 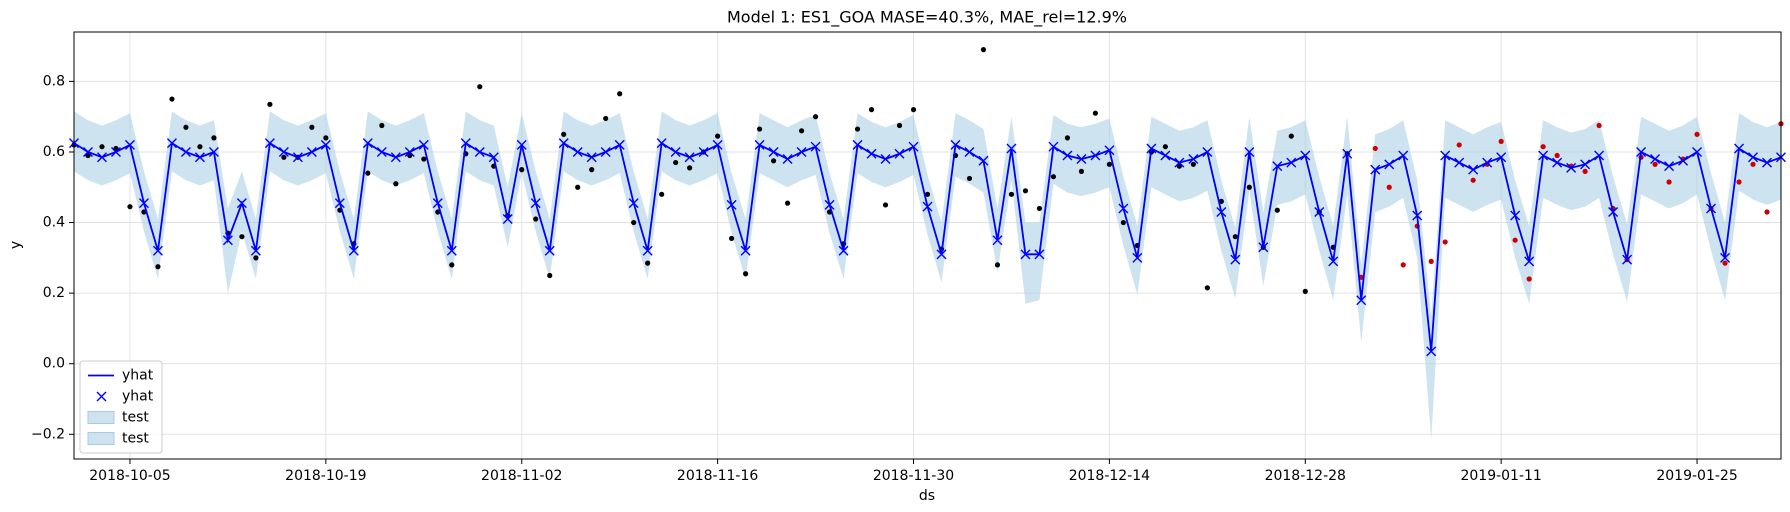 I want to click on legend-label: test, so click(x=135, y=439).